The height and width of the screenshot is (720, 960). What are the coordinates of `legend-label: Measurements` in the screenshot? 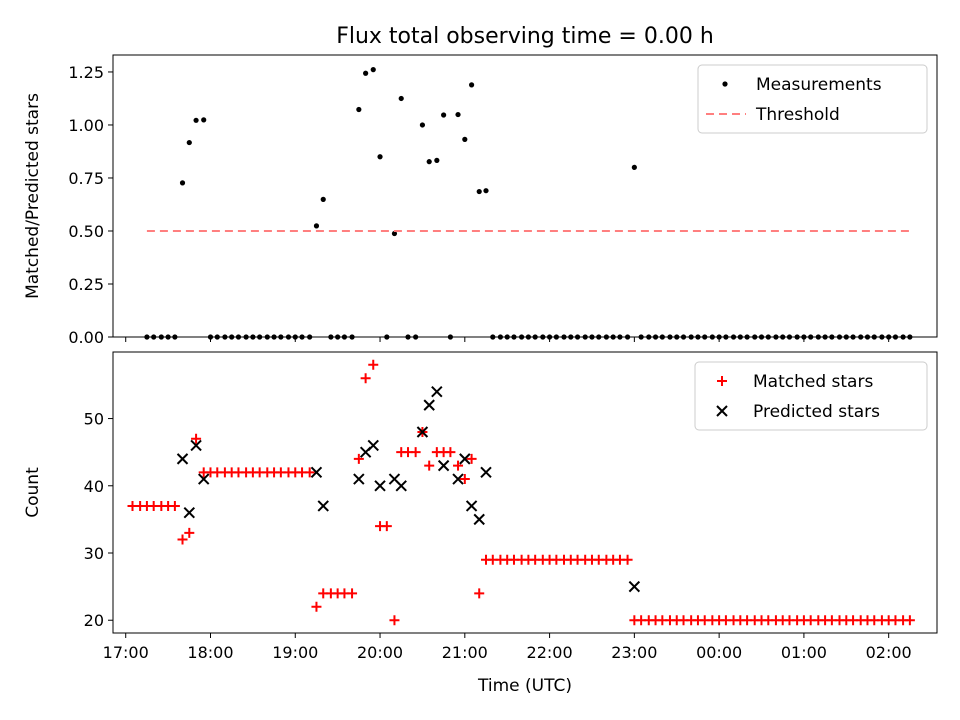 It's located at (819, 85).